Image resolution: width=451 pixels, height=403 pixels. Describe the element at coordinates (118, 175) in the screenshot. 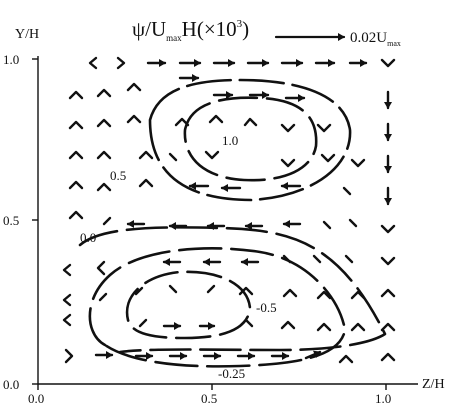

I see `contour-label: 0.5` at that location.